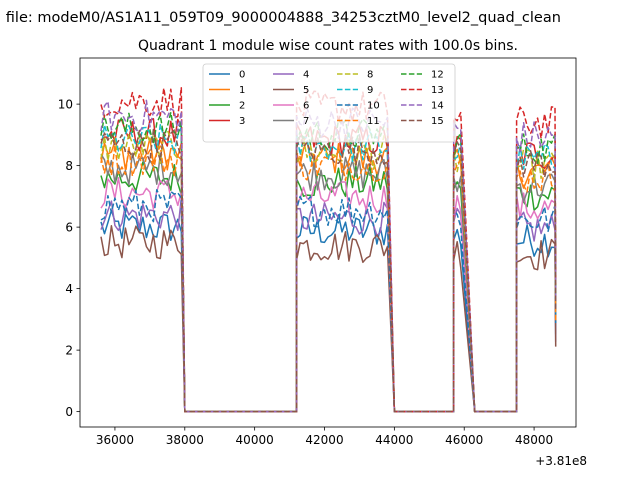 This screenshot has width=640, height=480. I want to click on legend-label-10: 10, so click(373, 106).